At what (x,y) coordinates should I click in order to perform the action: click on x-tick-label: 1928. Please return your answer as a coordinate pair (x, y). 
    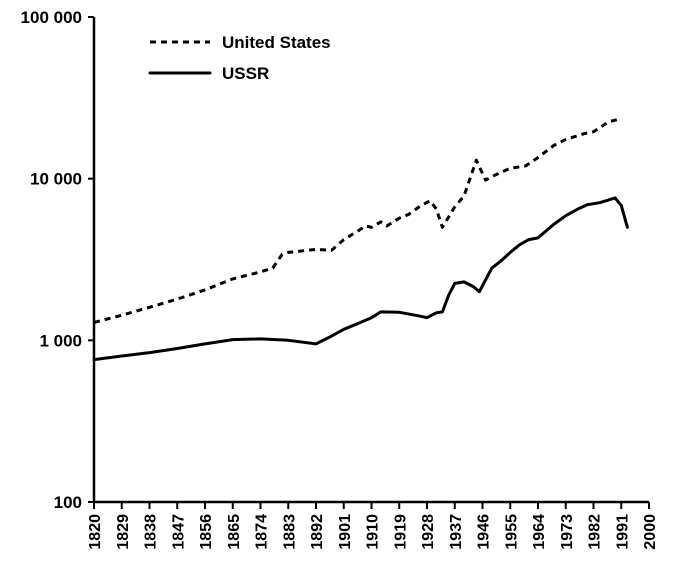
    Looking at the image, I should click on (428, 532).